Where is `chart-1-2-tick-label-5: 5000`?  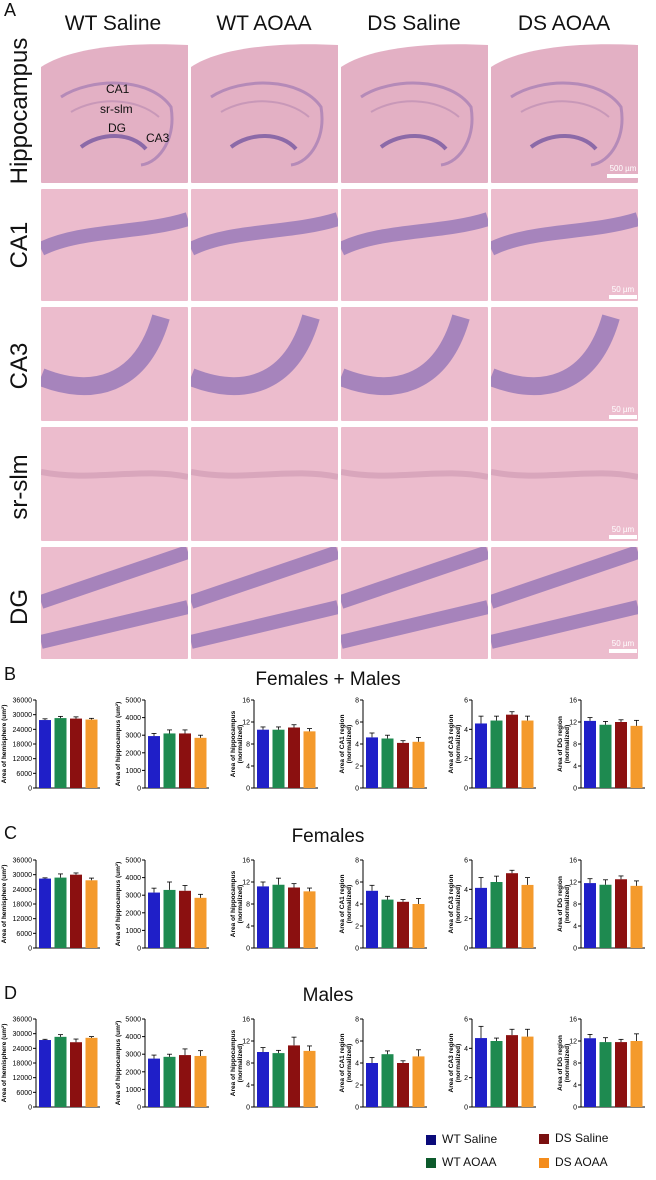
chart-1-2-tick-label-5: 5000 is located at coordinates (133, 701).